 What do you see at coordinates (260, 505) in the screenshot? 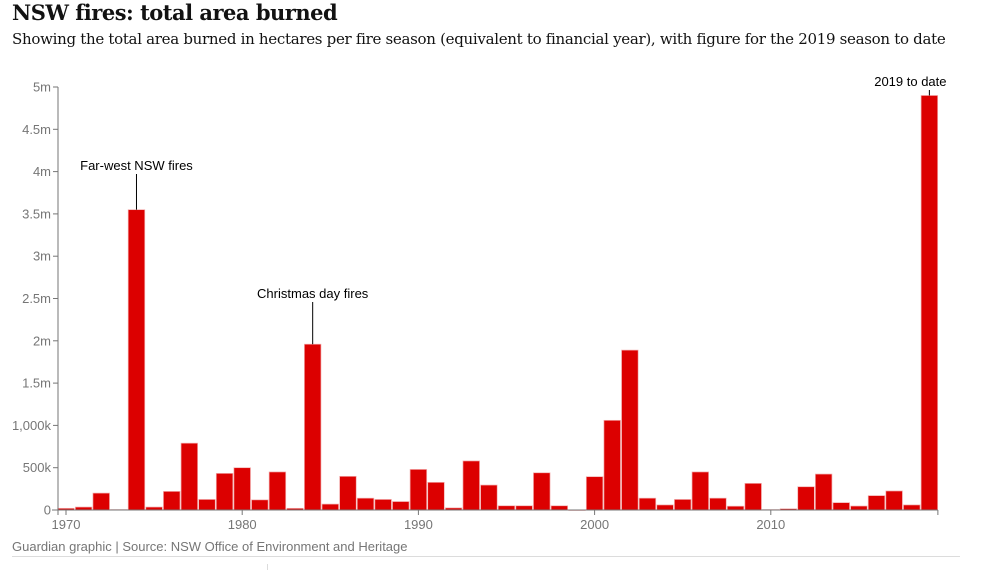
I see `bar-1981` at bounding box center [260, 505].